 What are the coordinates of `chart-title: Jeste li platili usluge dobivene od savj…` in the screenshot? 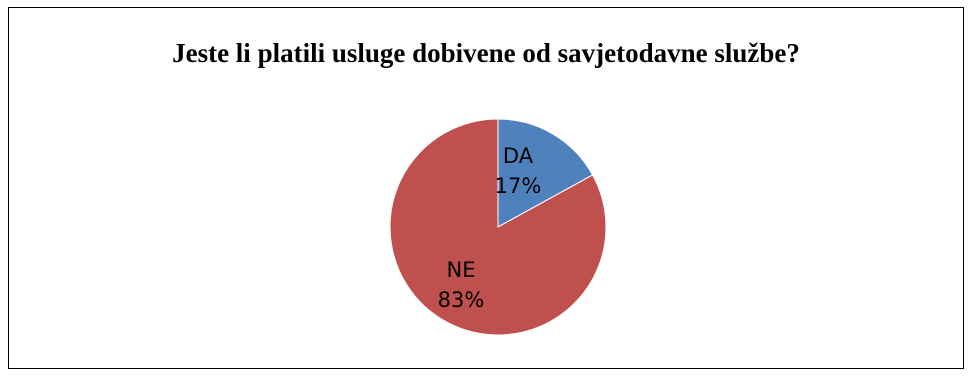 It's located at (486, 53).